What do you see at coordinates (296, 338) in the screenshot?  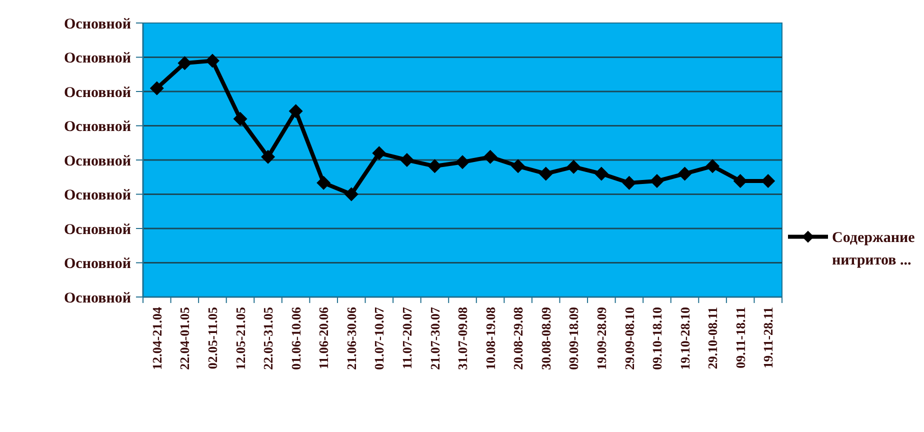 I see `x-tick-label: 01.06-10.06` at bounding box center [296, 338].